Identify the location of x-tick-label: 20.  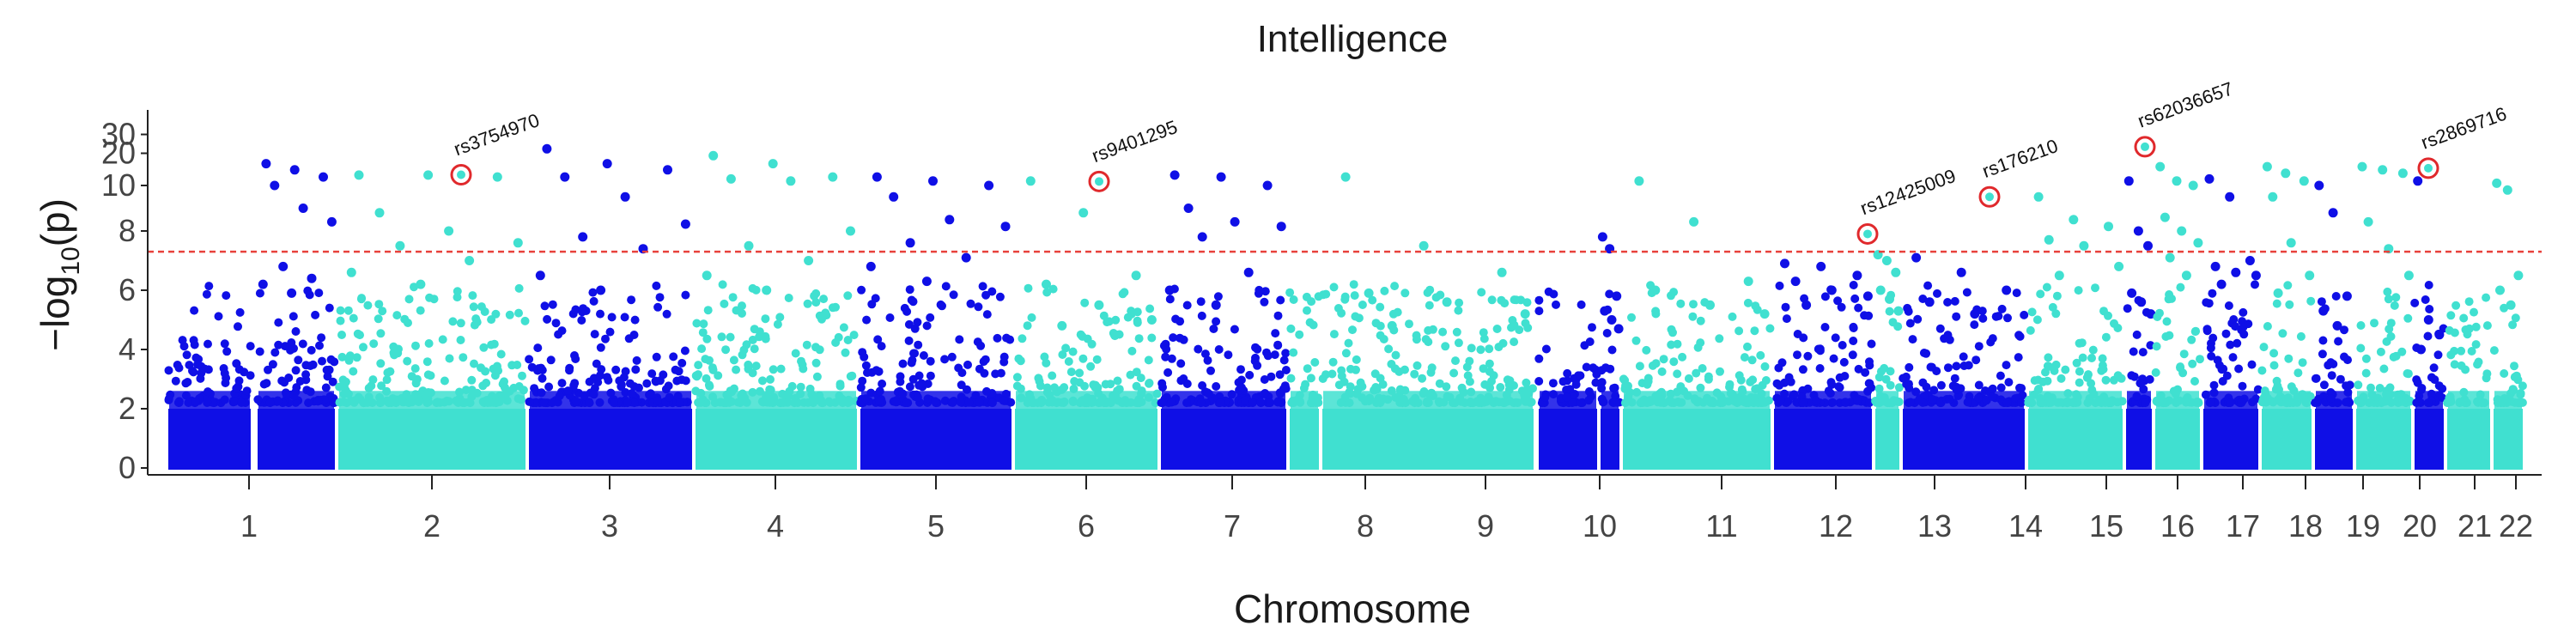
(2420, 526).